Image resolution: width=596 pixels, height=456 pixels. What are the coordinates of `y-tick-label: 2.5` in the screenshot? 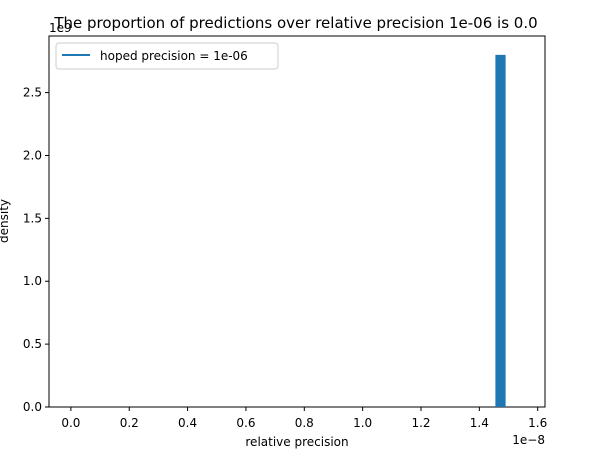 It's located at (32, 93).